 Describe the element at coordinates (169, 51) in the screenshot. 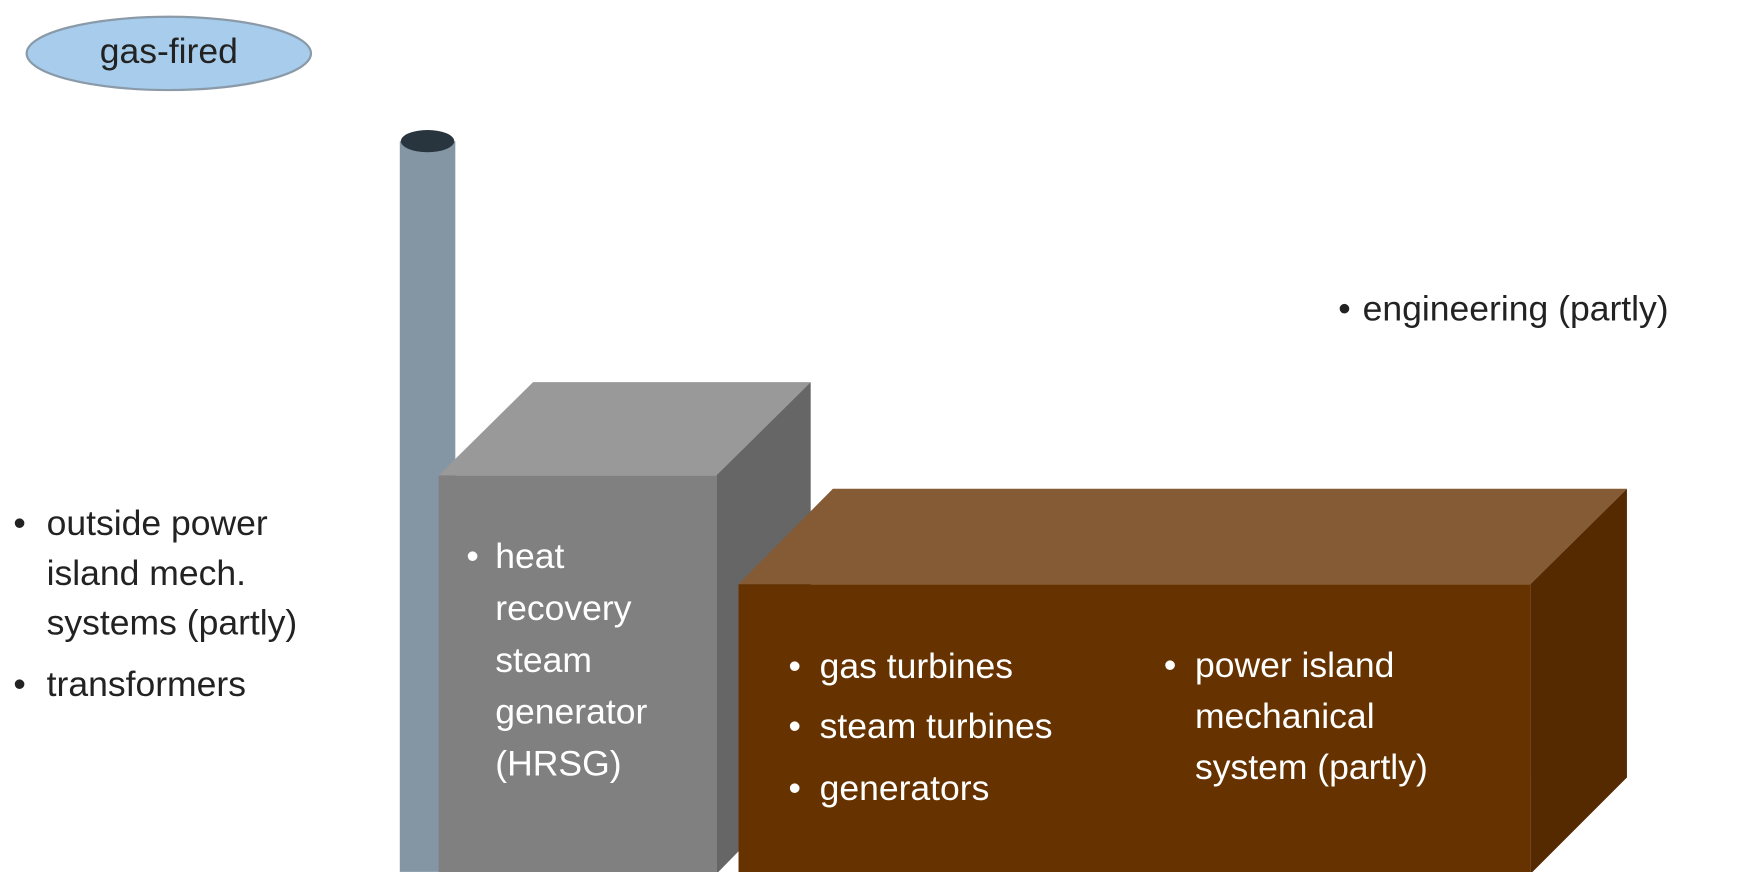

I see `badge-label: gas-fired` at that location.